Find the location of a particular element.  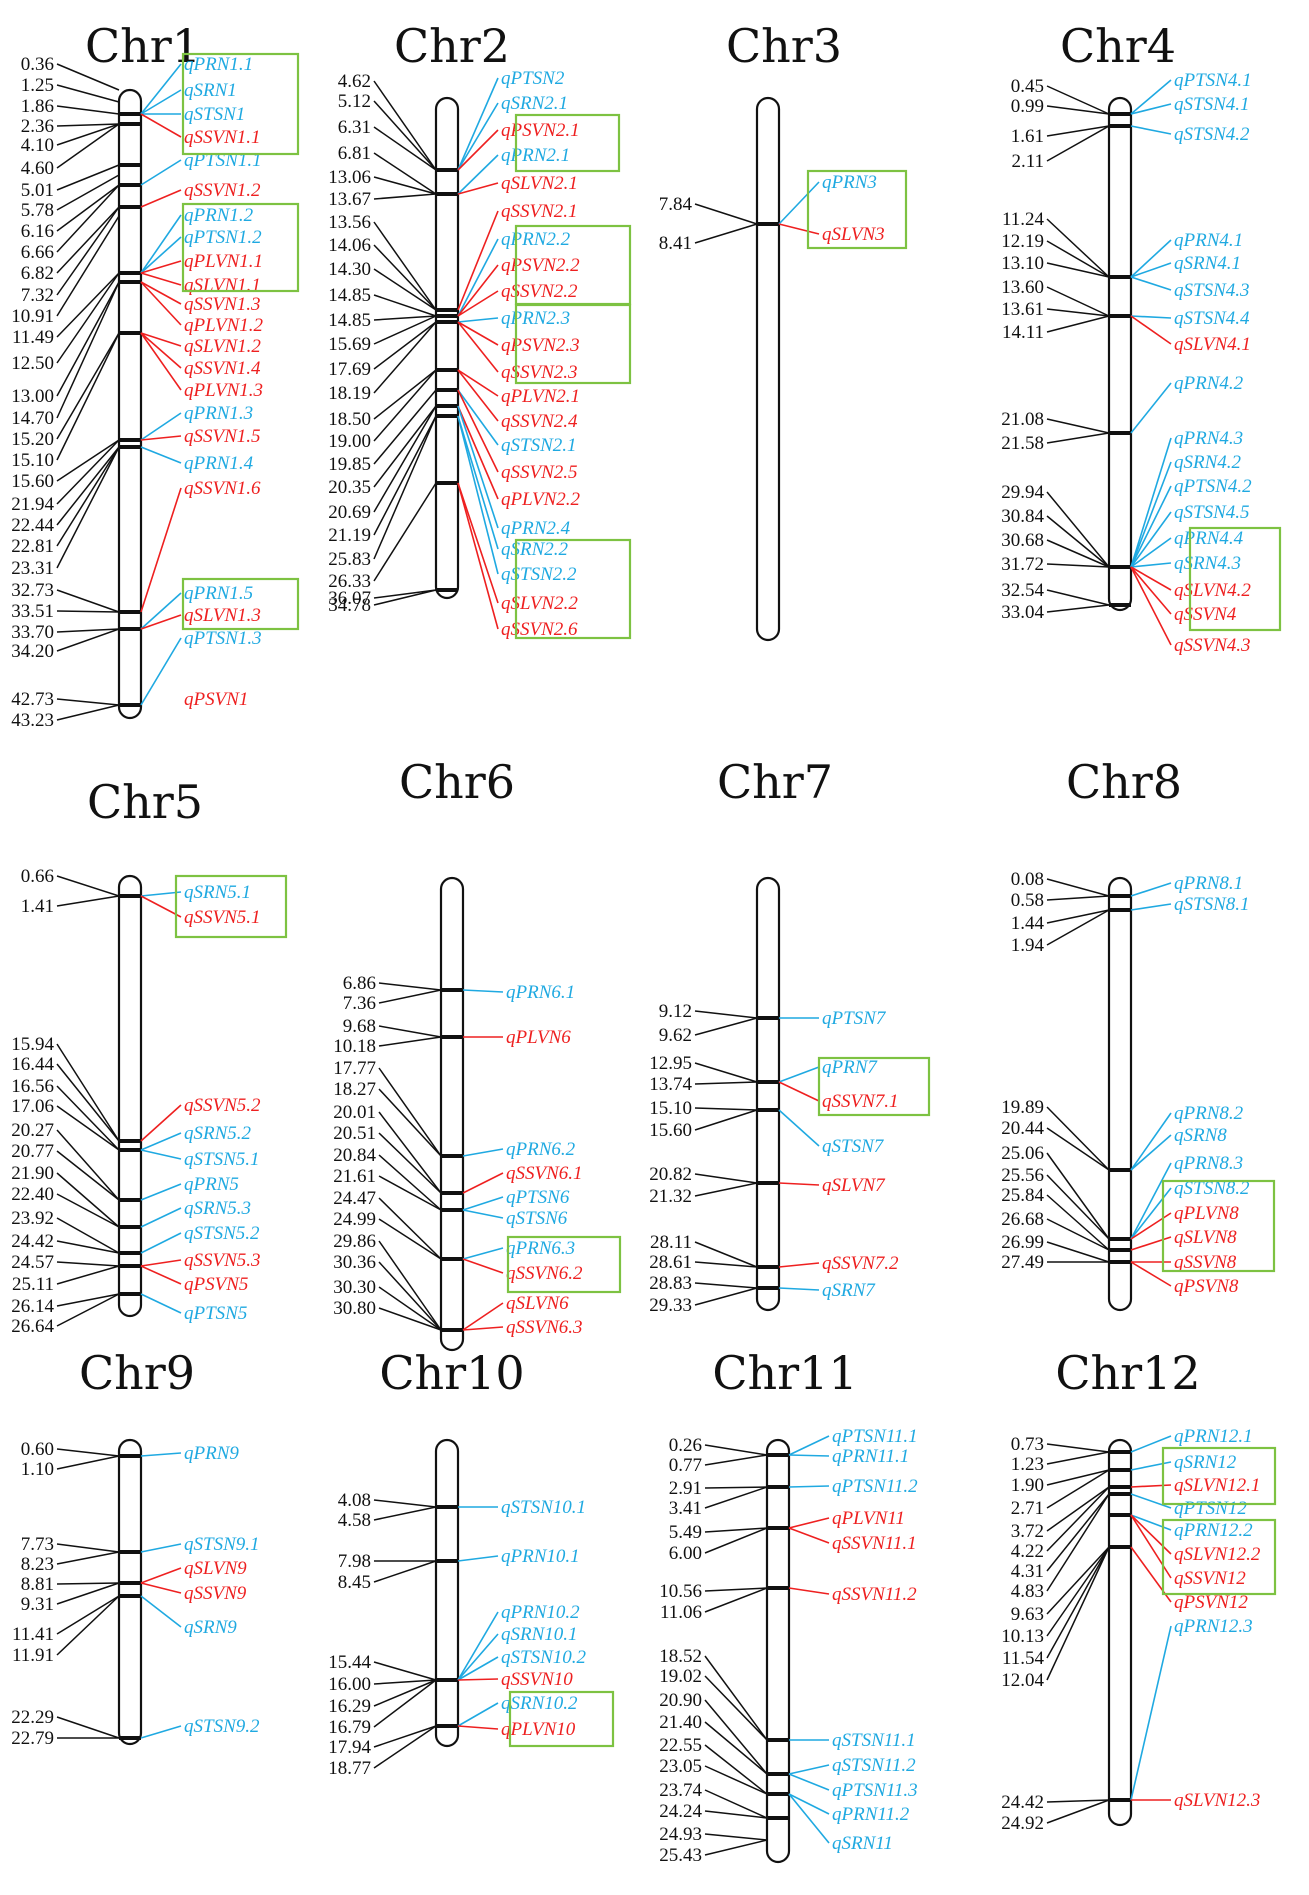

position-label: 6.66 is located at coordinates (37, 252).